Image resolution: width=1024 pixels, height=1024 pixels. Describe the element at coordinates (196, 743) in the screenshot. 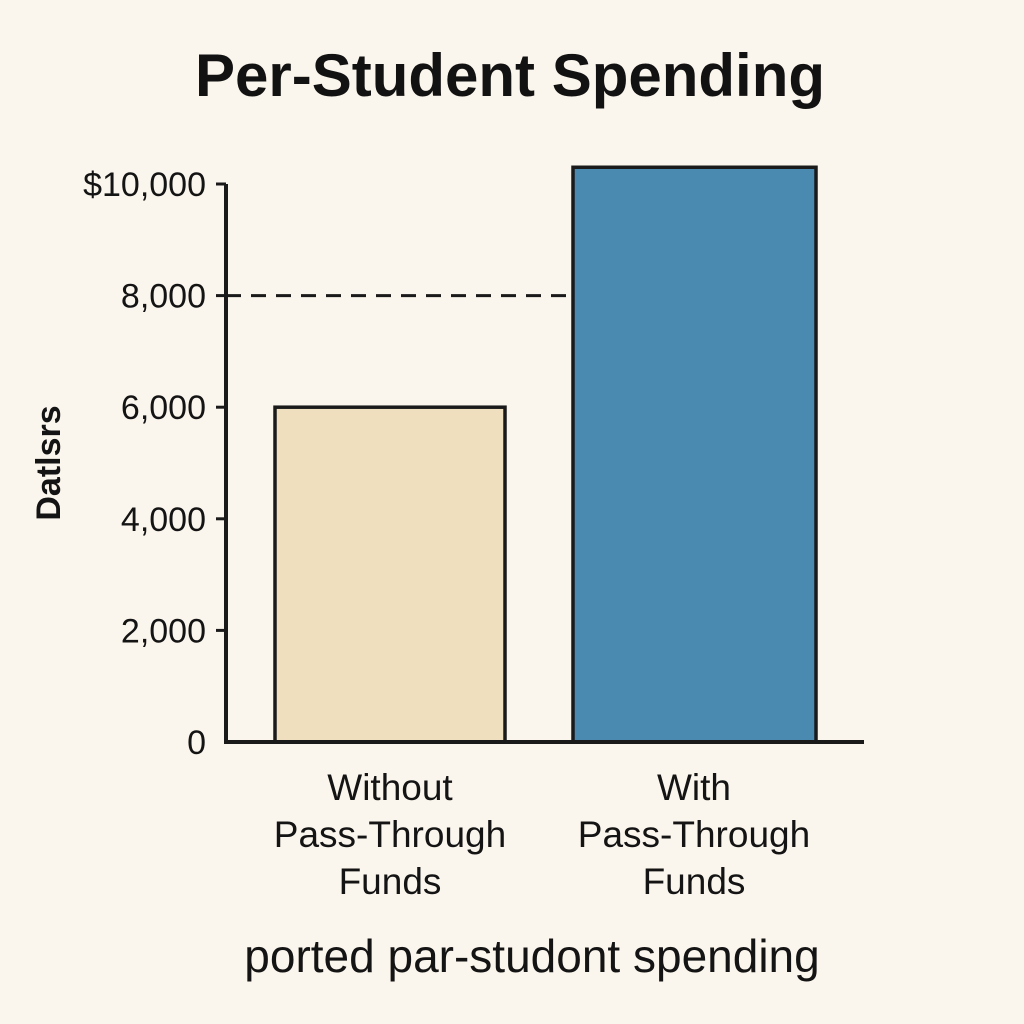

I see `y-tick-label: 0` at that location.